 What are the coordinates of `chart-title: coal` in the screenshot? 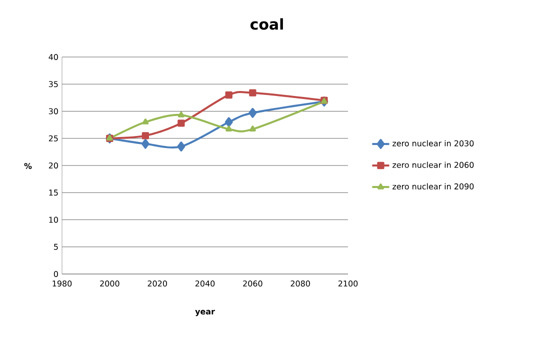 It's located at (266, 24).